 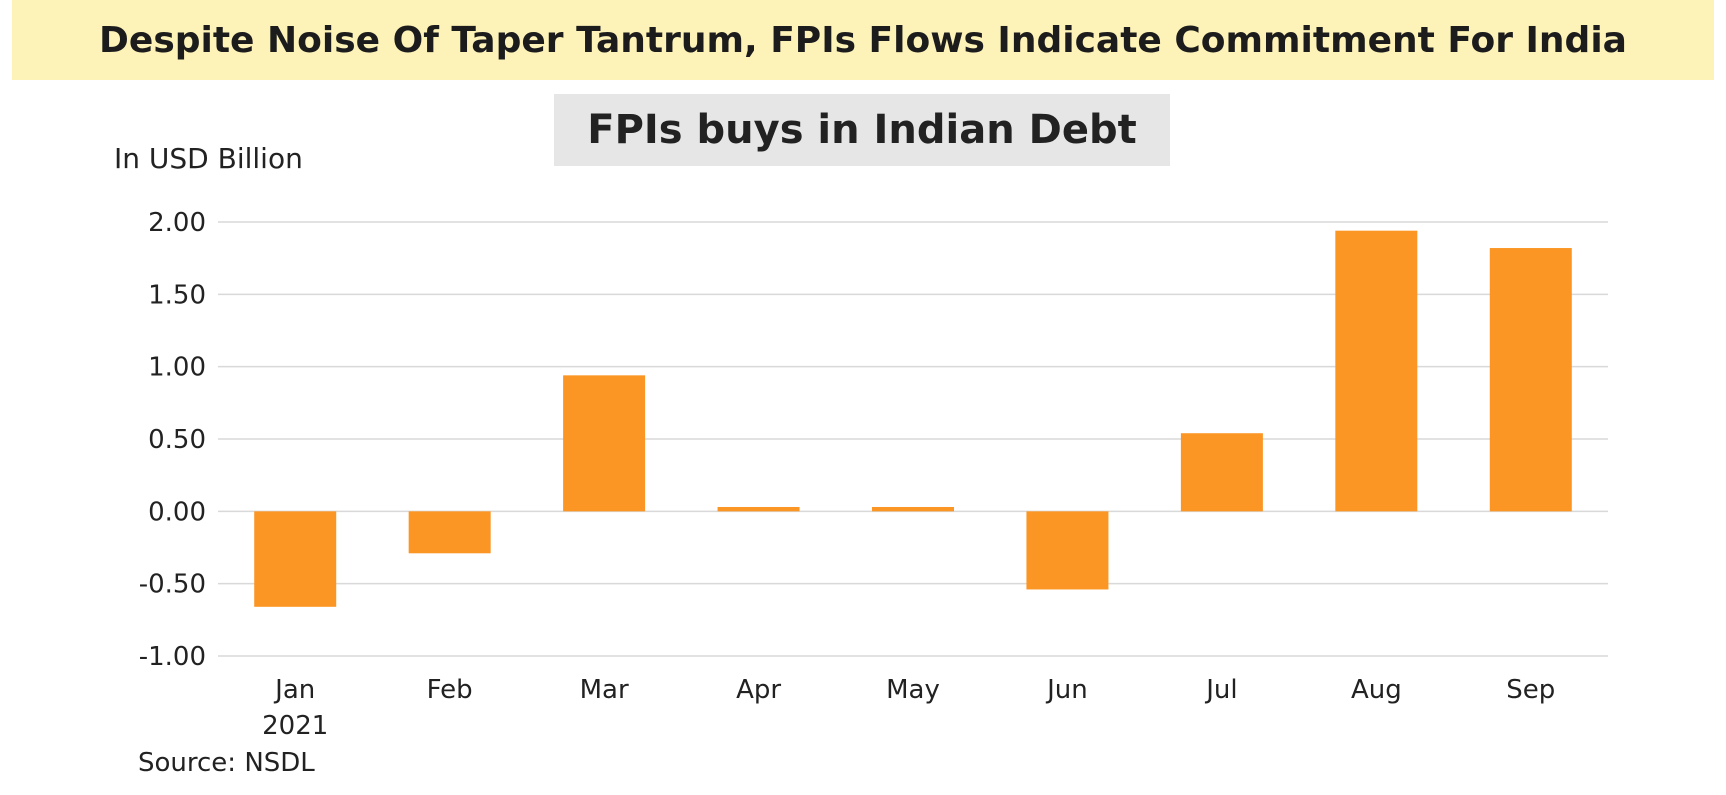 What do you see at coordinates (758, 690) in the screenshot?
I see `x-tick-label: Apr` at bounding box center [758, 690].